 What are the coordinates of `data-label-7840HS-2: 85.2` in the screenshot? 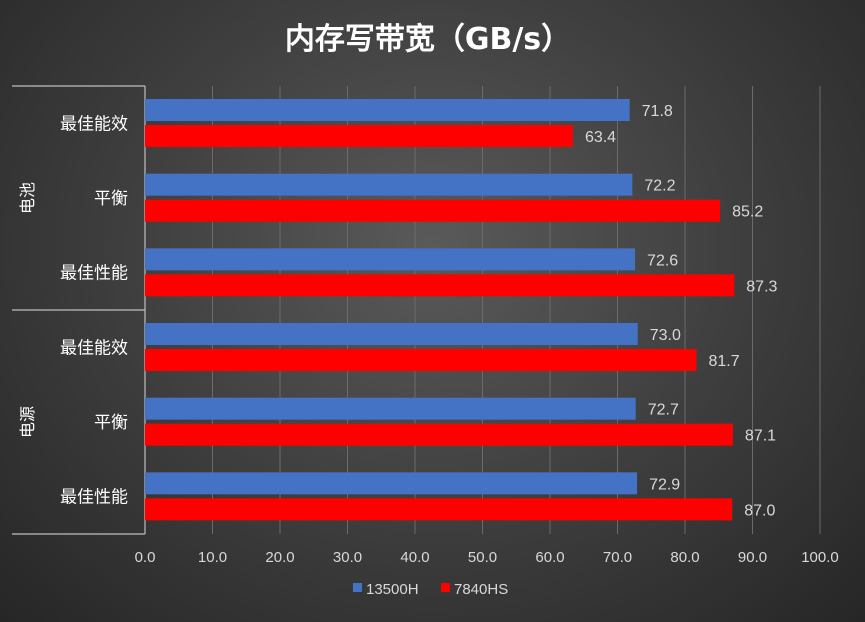 It's located at (747, 212).